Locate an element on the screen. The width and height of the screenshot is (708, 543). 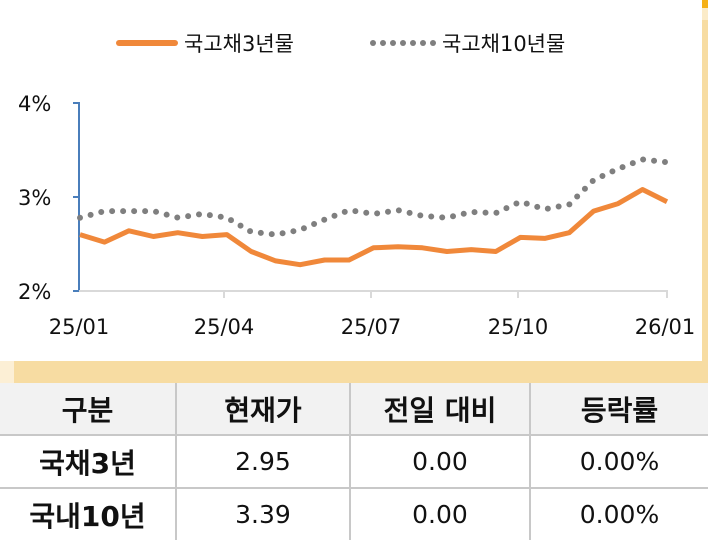
x-tick-2601: 26/01 is located at coordinates (665, 327).